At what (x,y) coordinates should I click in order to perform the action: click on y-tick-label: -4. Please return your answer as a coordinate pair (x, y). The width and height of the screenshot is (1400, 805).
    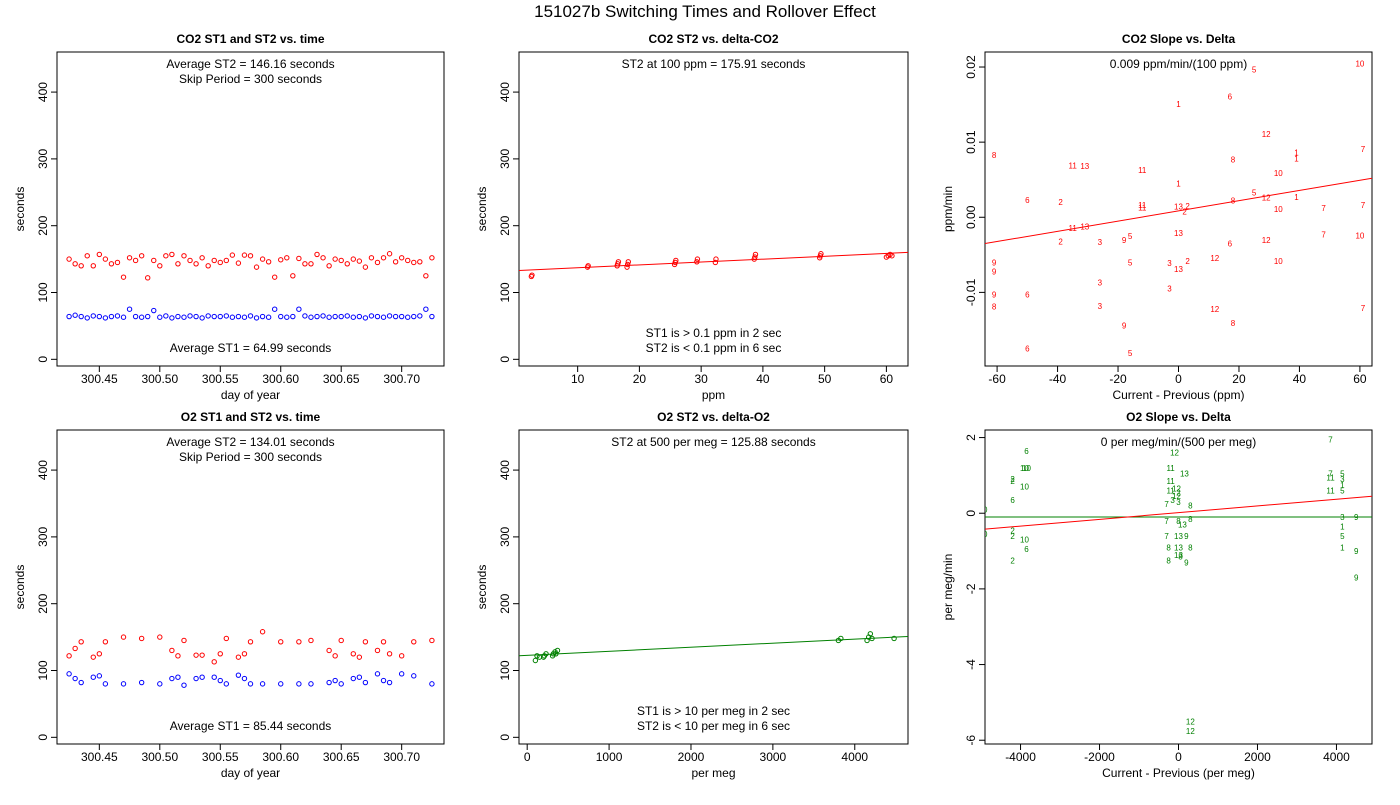
    Looking at the image, I should click on (971, 664).